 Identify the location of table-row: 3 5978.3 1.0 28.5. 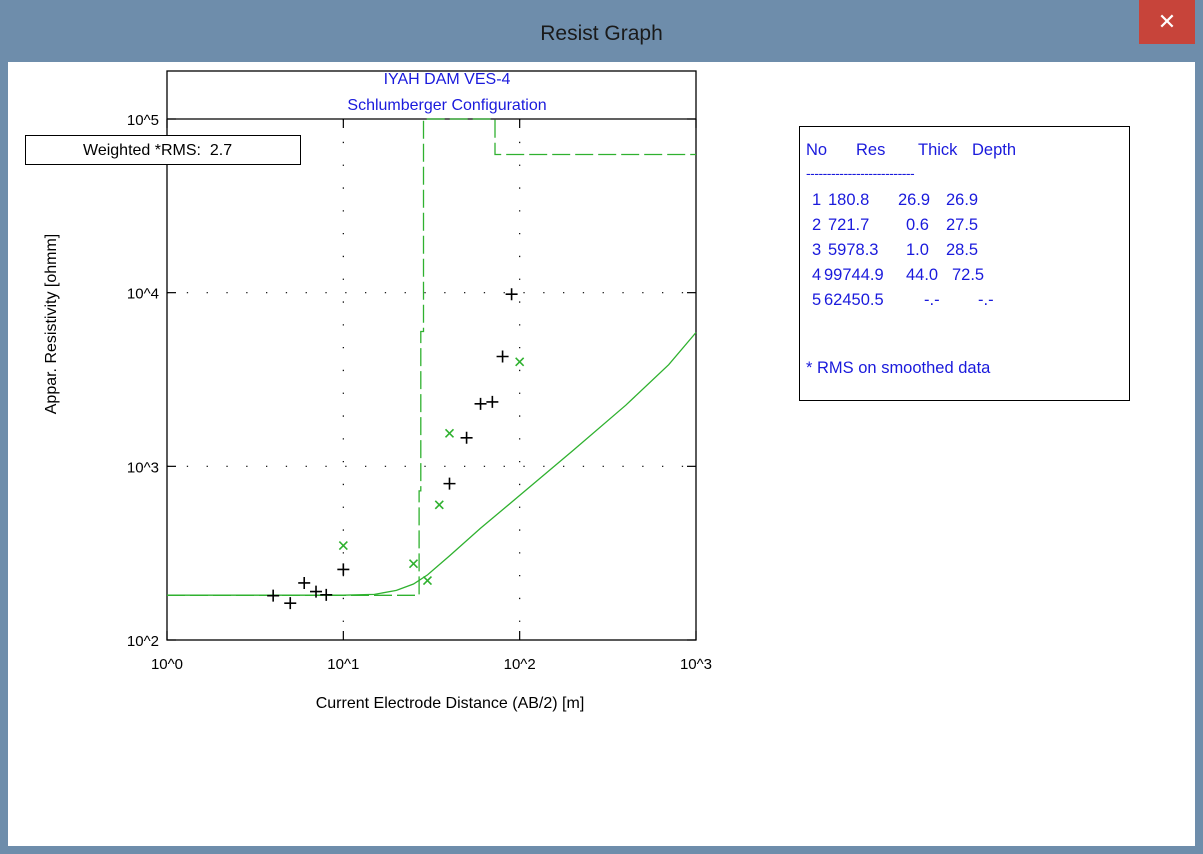
(960, 252).